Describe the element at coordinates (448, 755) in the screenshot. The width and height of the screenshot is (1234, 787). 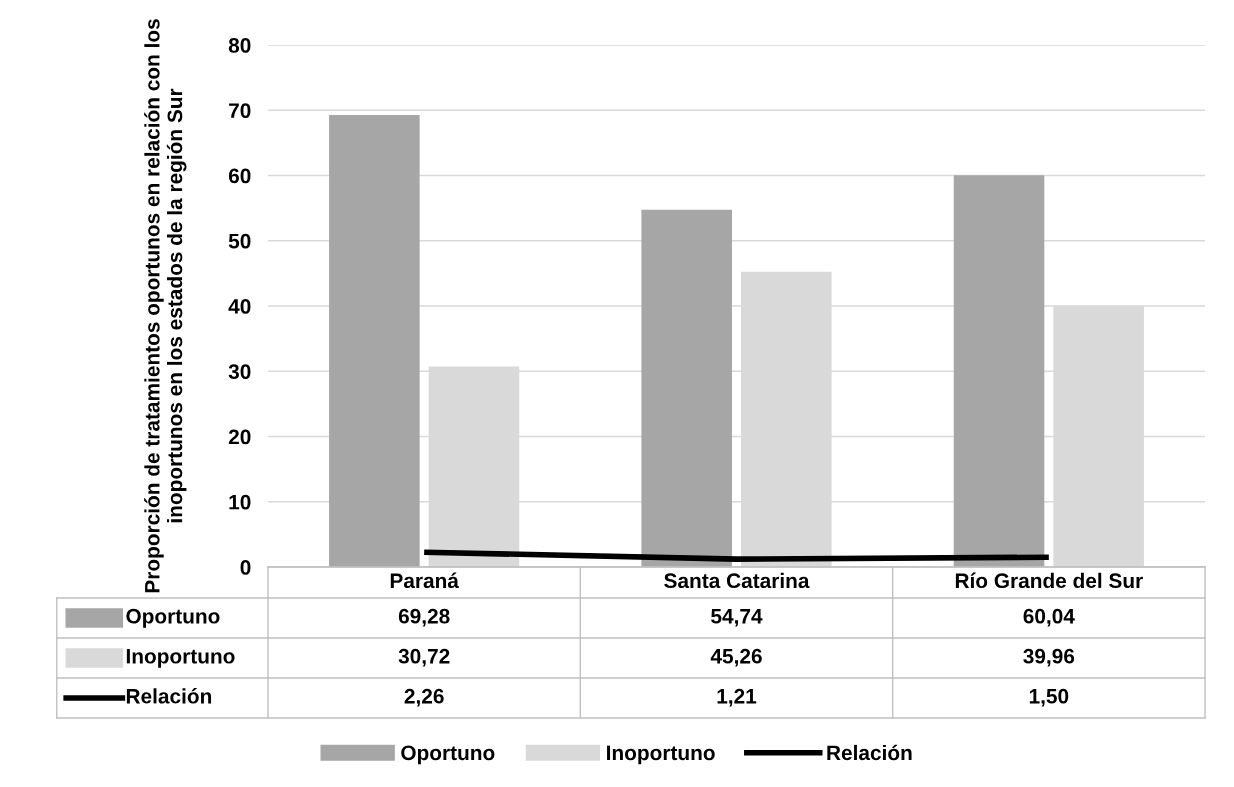
I see `text: Oportuno` at that location.